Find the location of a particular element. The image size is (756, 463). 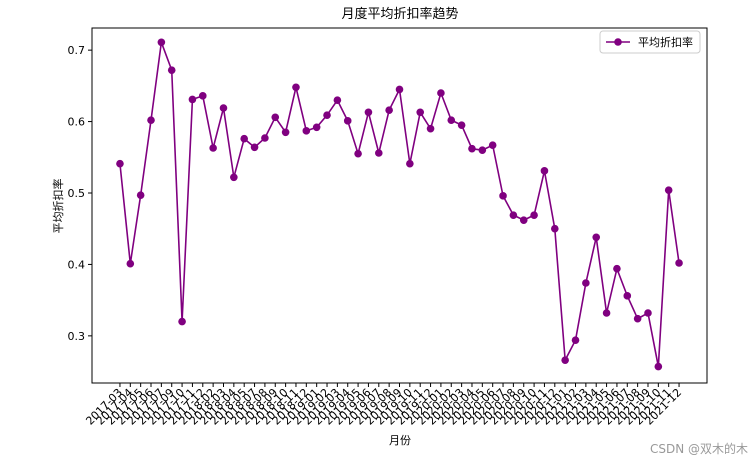

chart-title: 月度平均折扣率趋势 is located at coordinates (399, 14).